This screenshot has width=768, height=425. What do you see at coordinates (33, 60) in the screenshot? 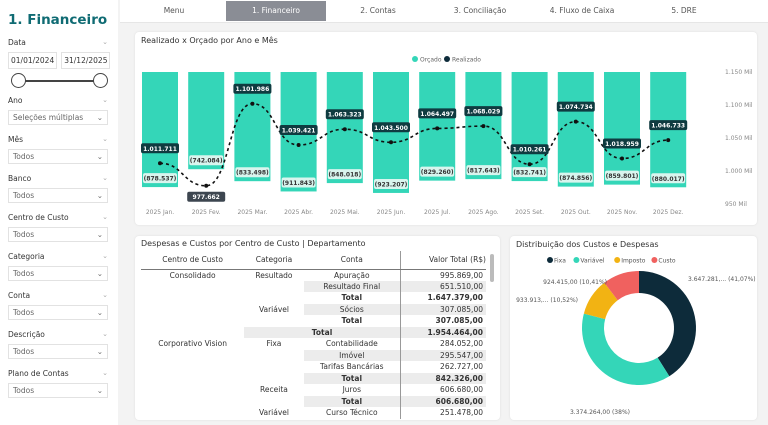
I see `start-date-input: 01/01/2024` at bounding box center [33, 60].